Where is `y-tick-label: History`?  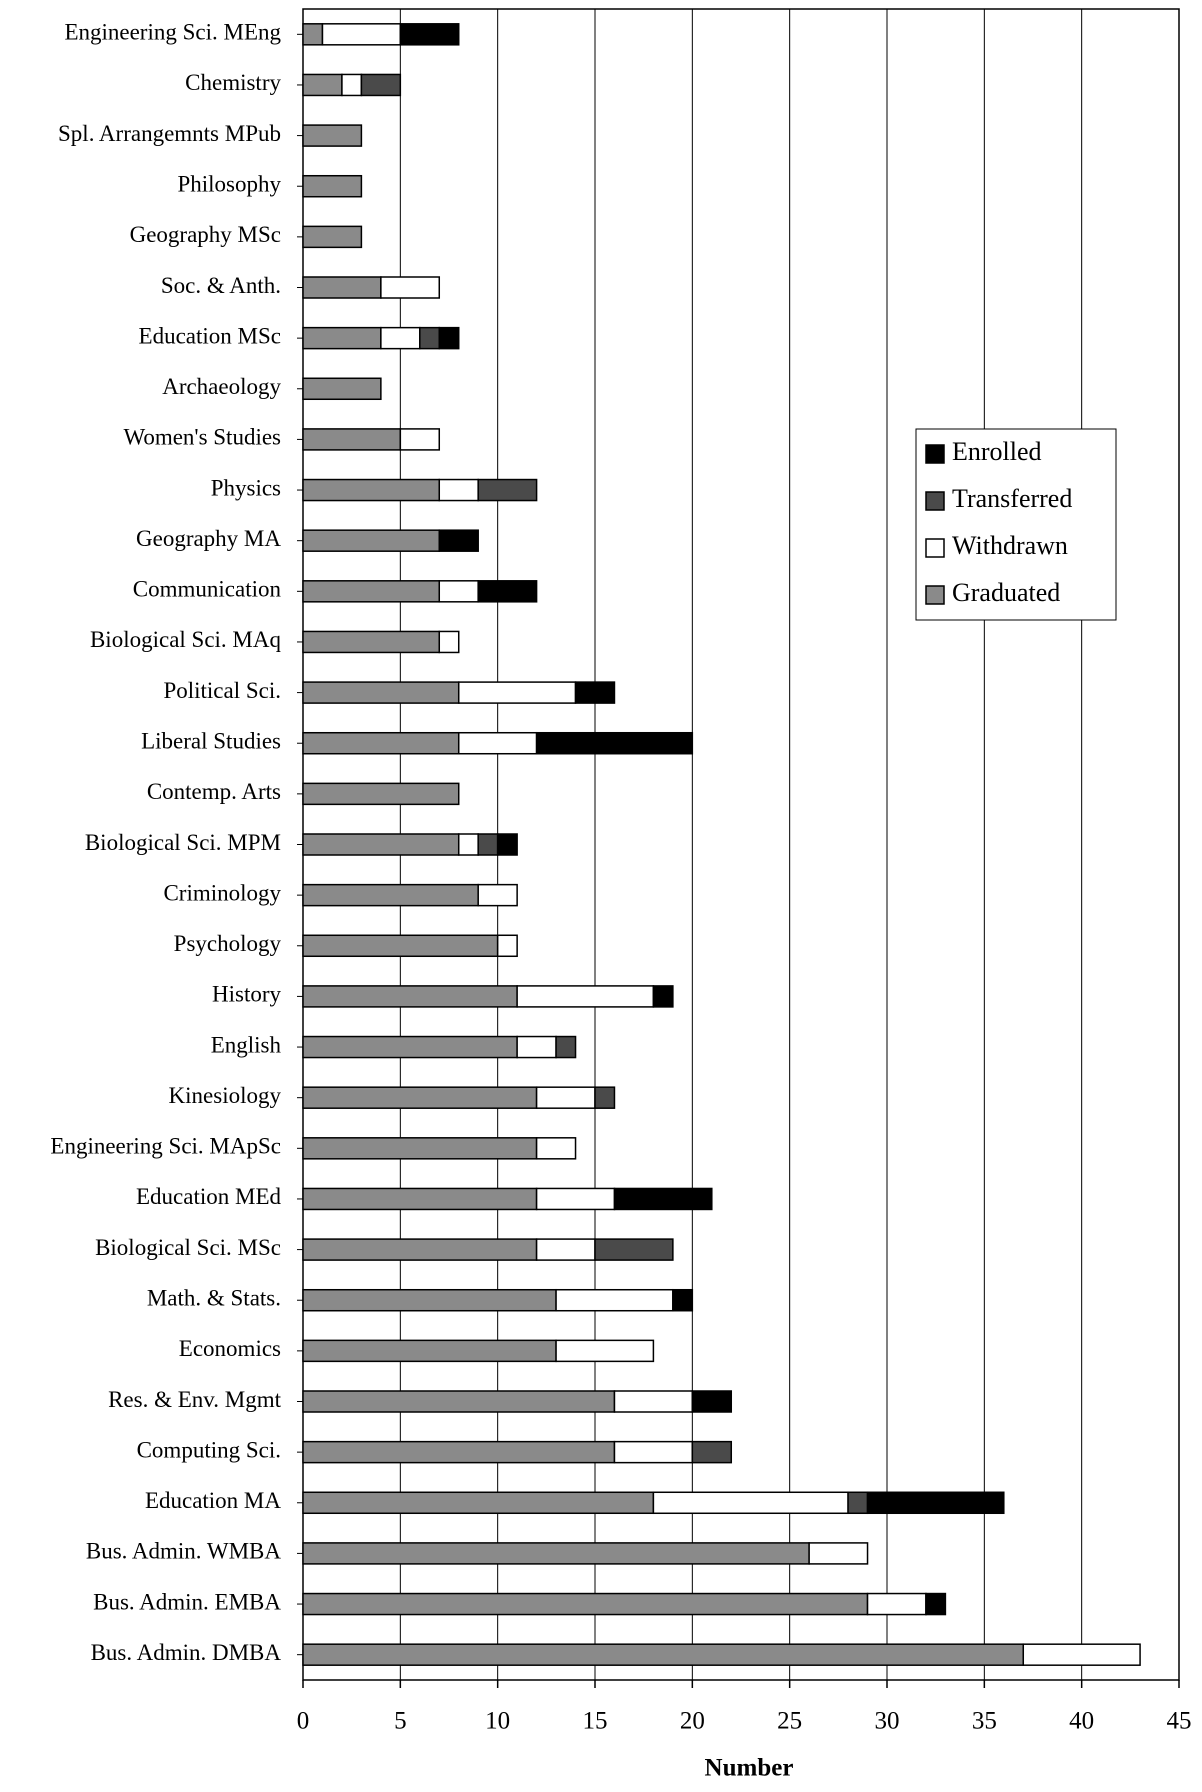 y-tick-label: History is located at coordinates (247, 994).